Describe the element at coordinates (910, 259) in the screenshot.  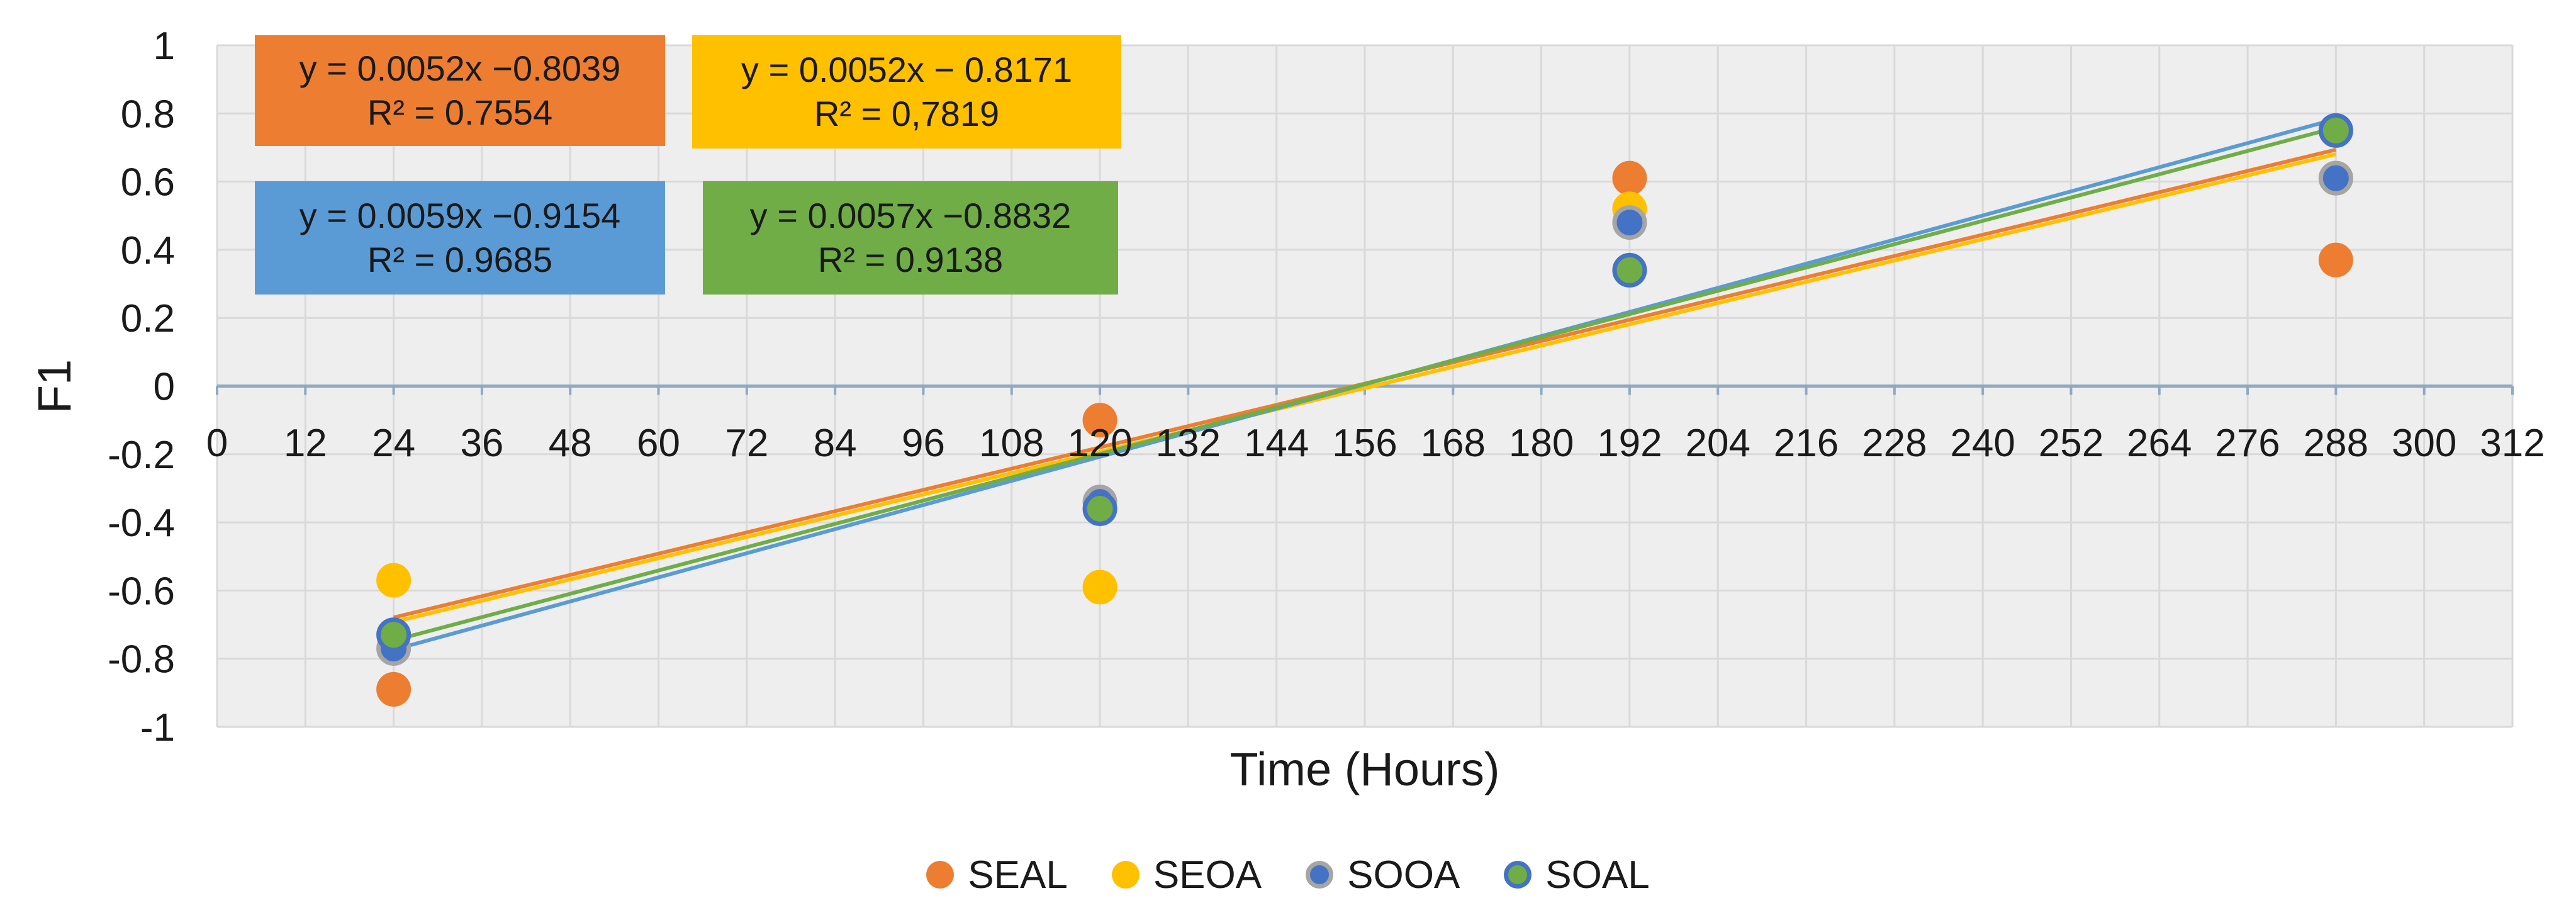
I see `soal-r-squared: R² = 0.9138` at that location.